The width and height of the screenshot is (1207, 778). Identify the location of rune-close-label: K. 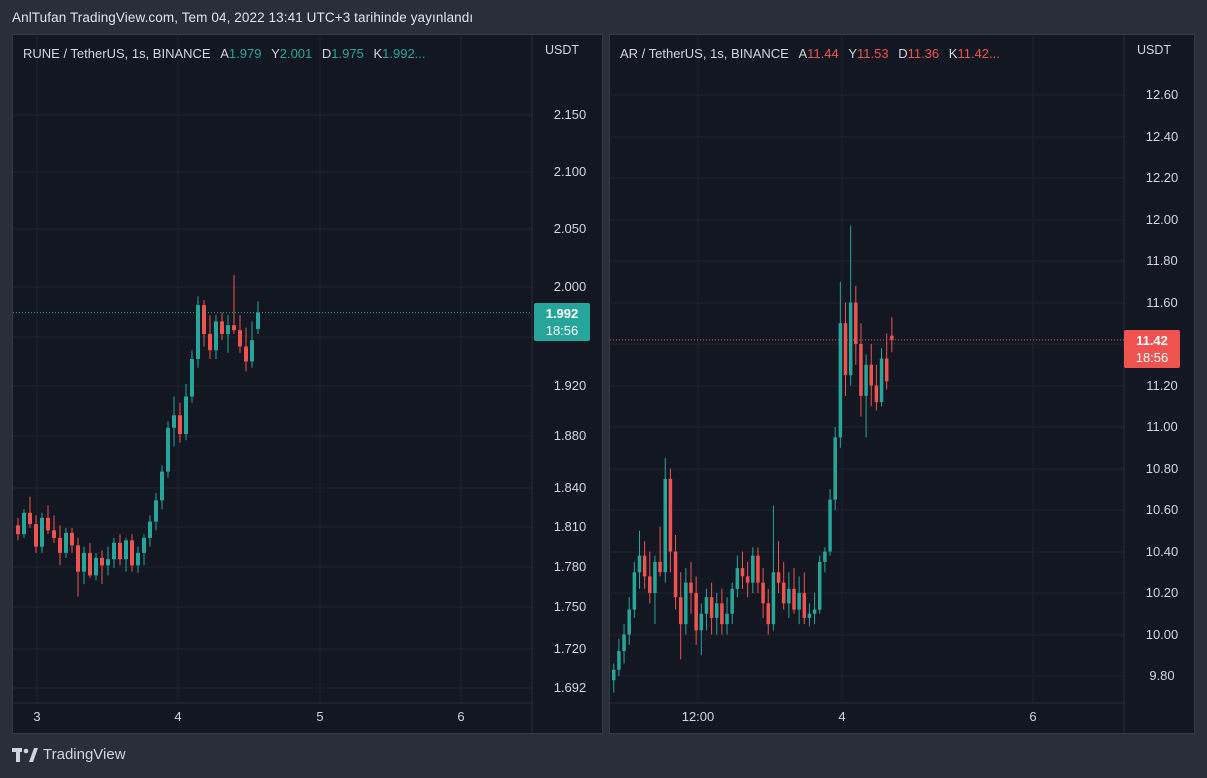
(378, 53).